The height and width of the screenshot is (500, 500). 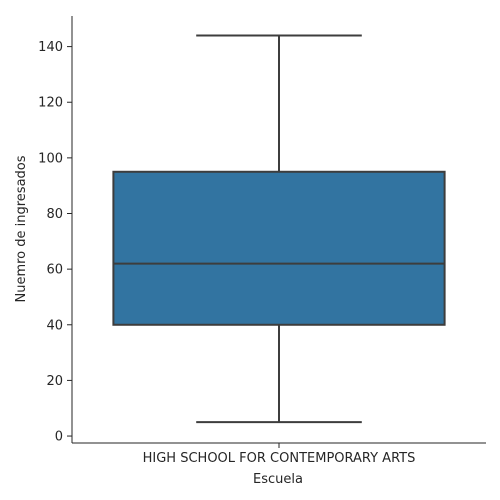 I want to click on y-tick-label: 40, so click(x=54, y=325).